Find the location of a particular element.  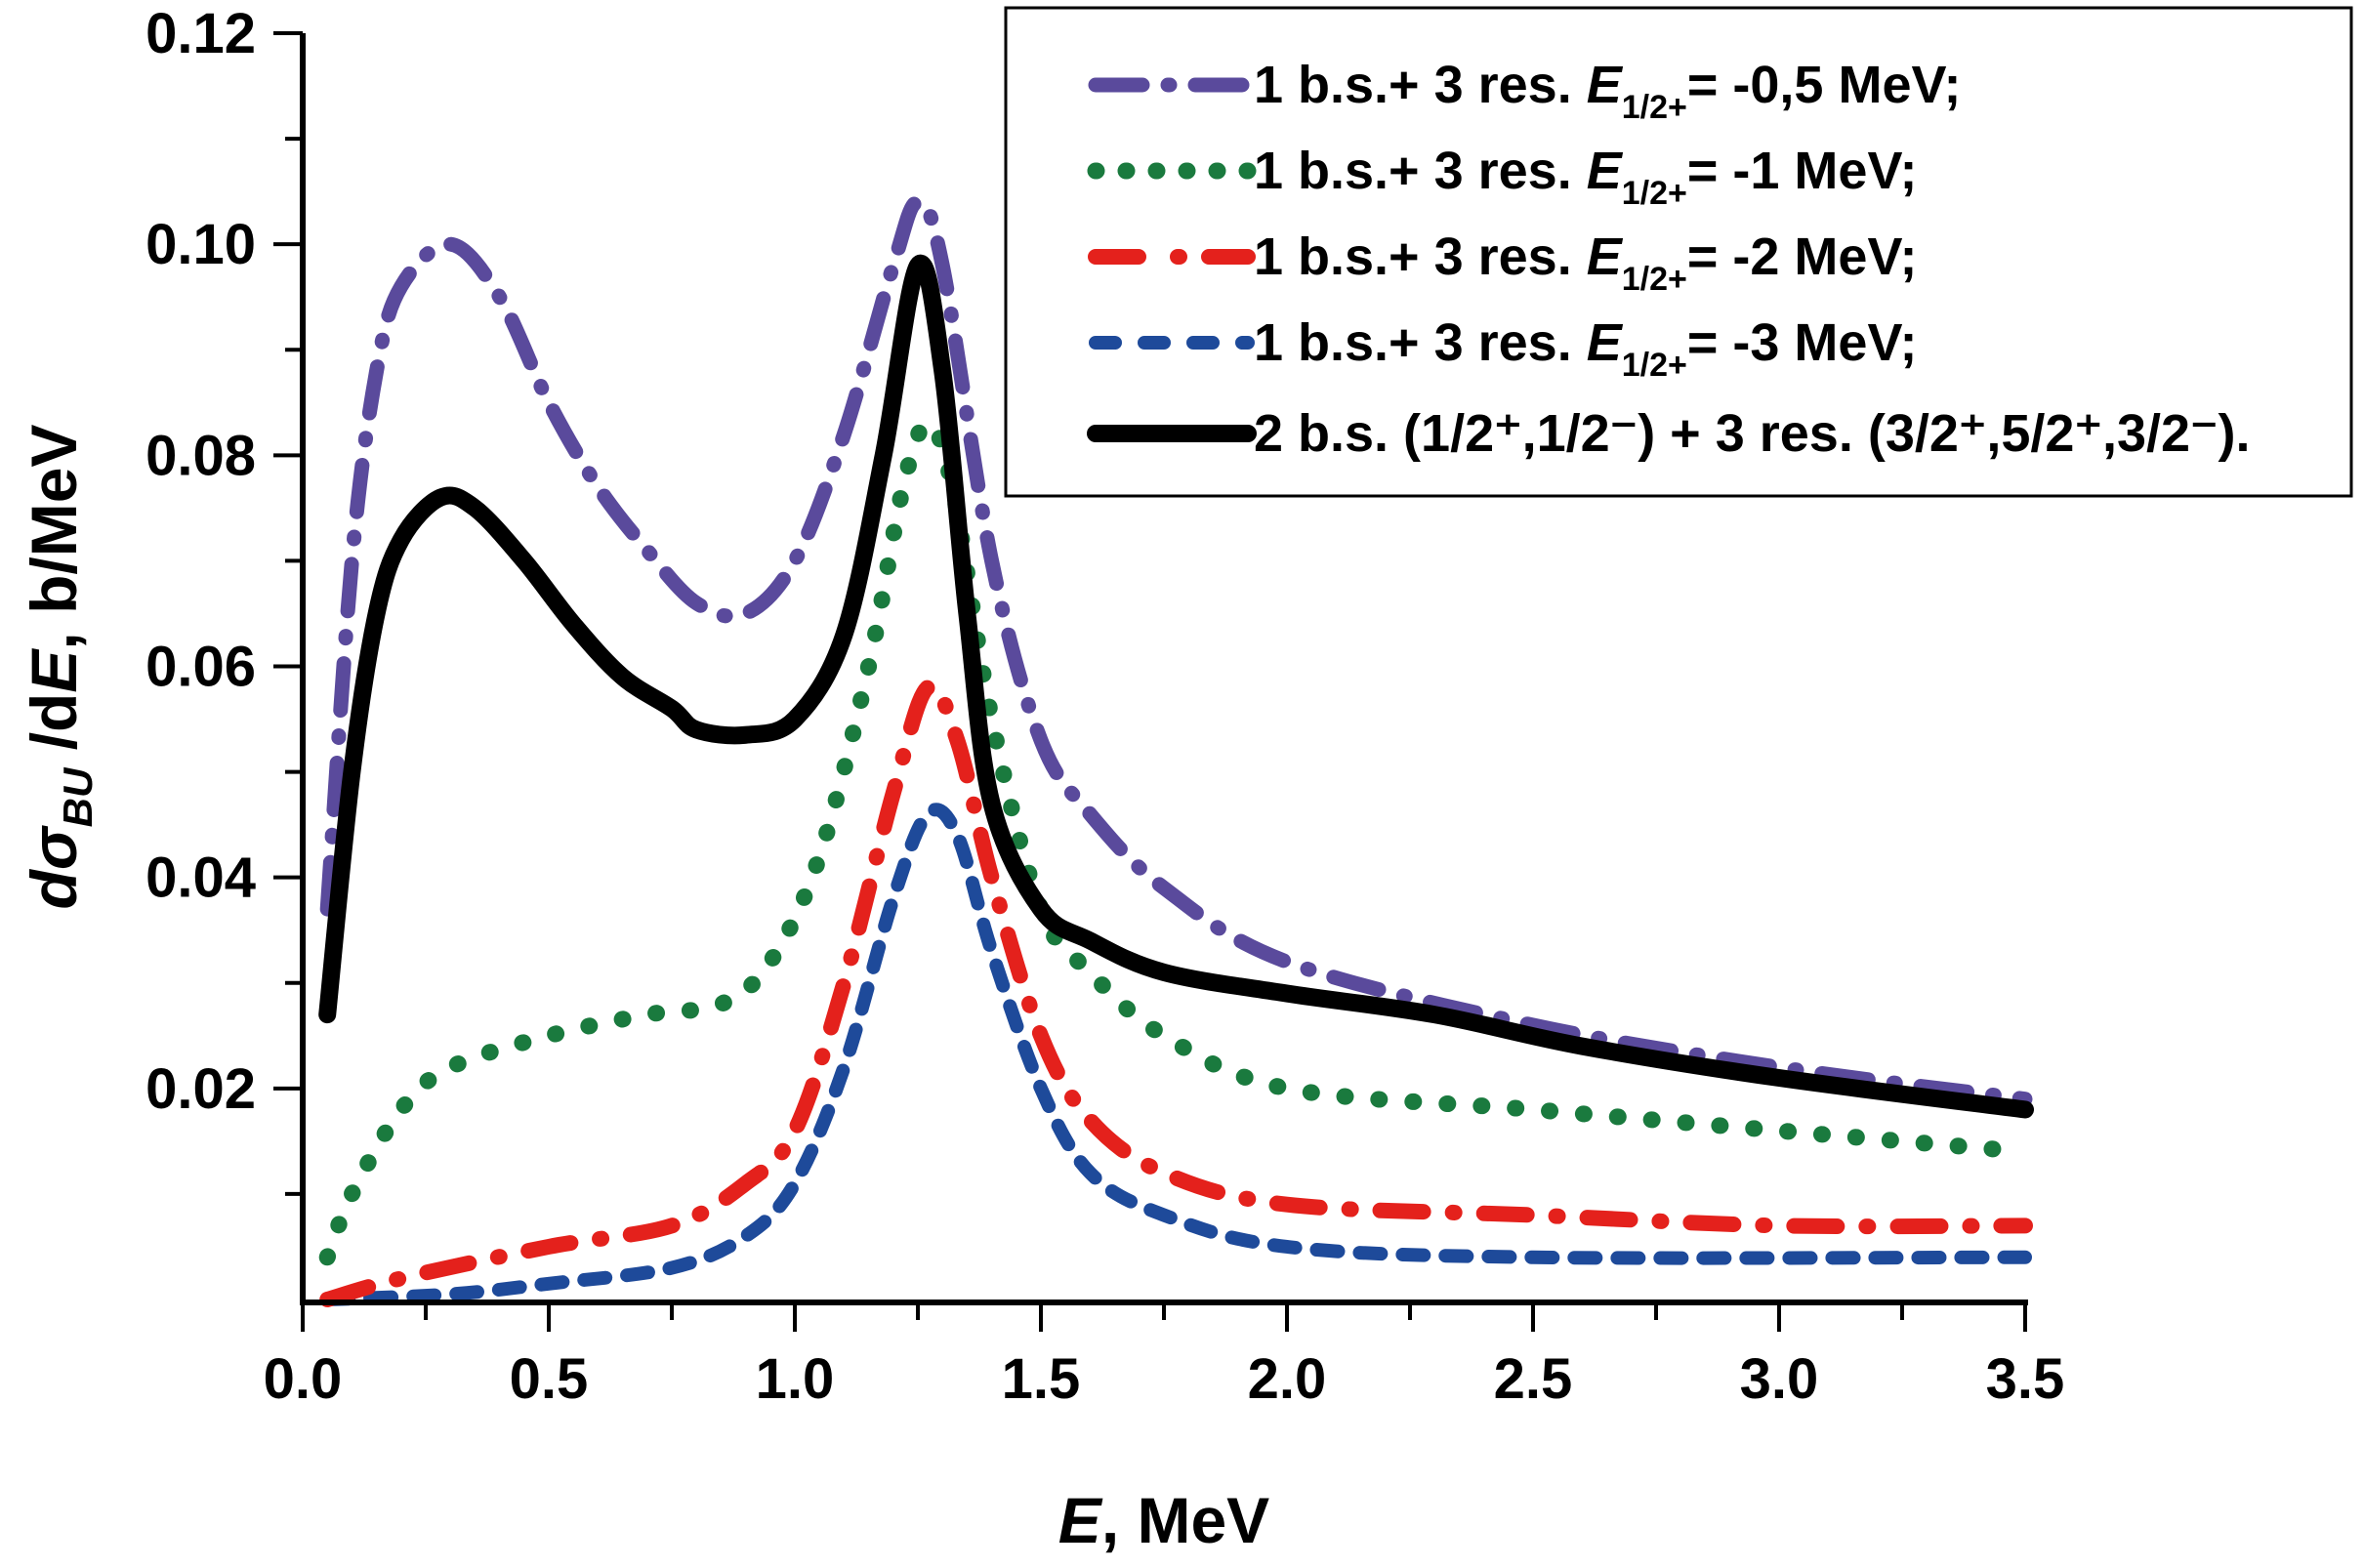

x-tick-label: 3.0 is located at coordinates (1779, 1379).